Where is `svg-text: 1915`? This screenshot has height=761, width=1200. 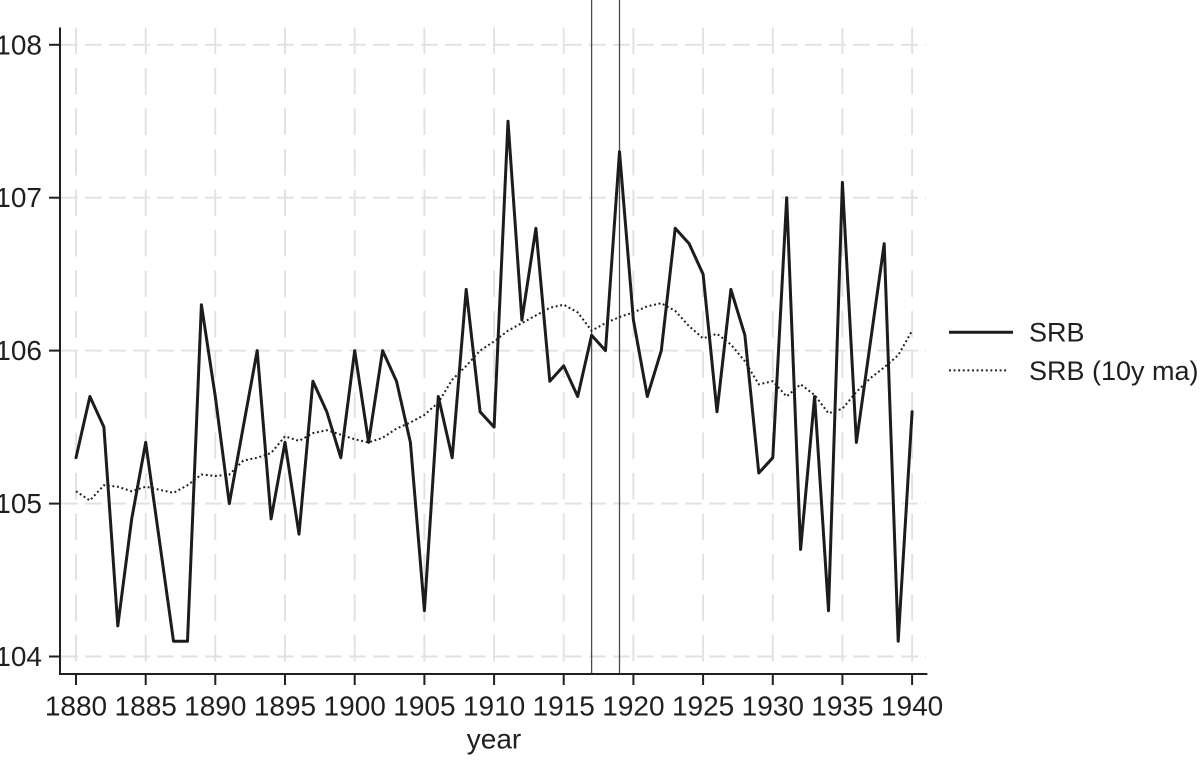
svg-text: 1915 is located at coordinates (564, 706).